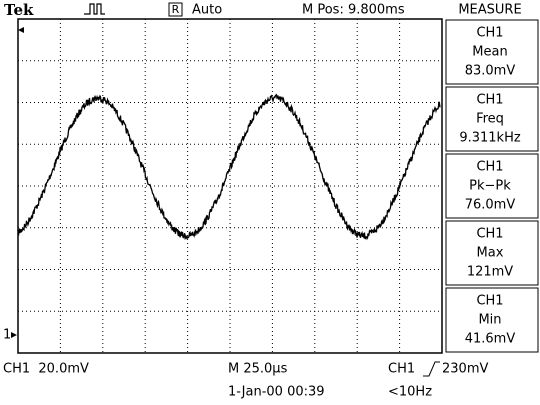 This screenshot has width=540, height=405. I want to click on channel-scale: CH1 20.0mV, so click(46, 369).